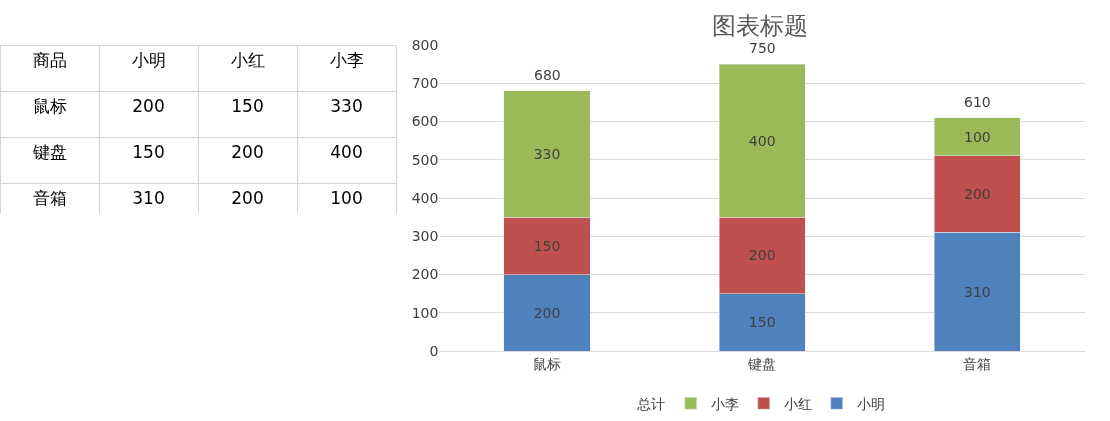 The image size is (1110, 421). I want to click on text: 商品, so click(49, 59).